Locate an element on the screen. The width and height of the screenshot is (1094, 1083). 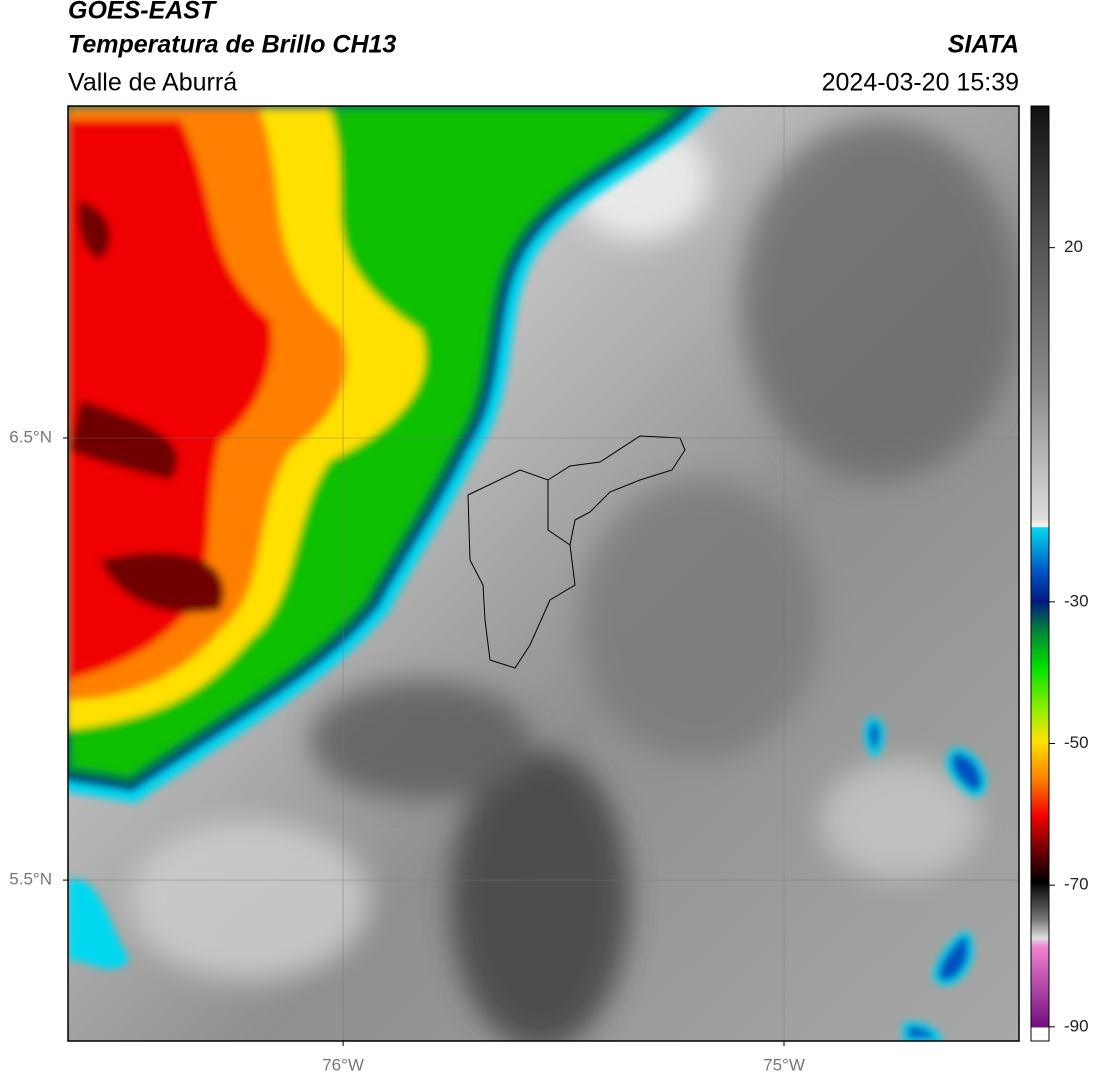
colorbar is located at coordinates (1040, 573).